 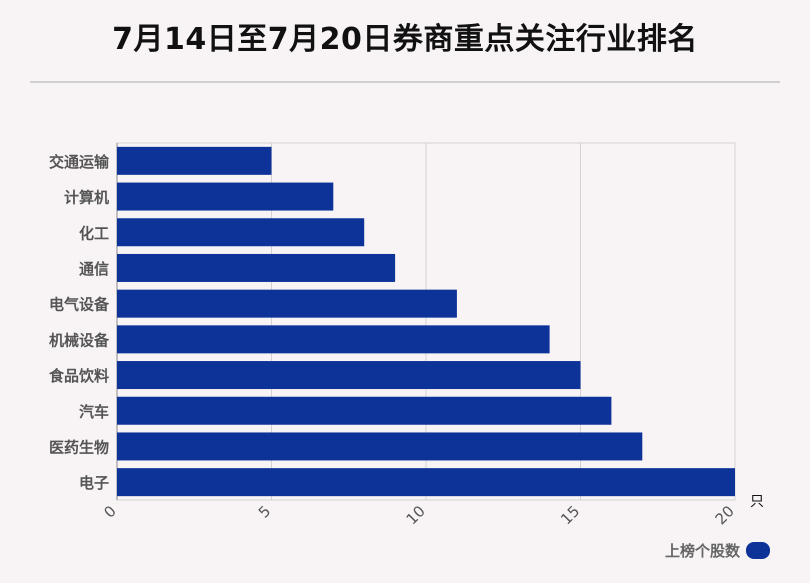 I want to click on x-axis-unit: 只, so click(x=757, y=502).